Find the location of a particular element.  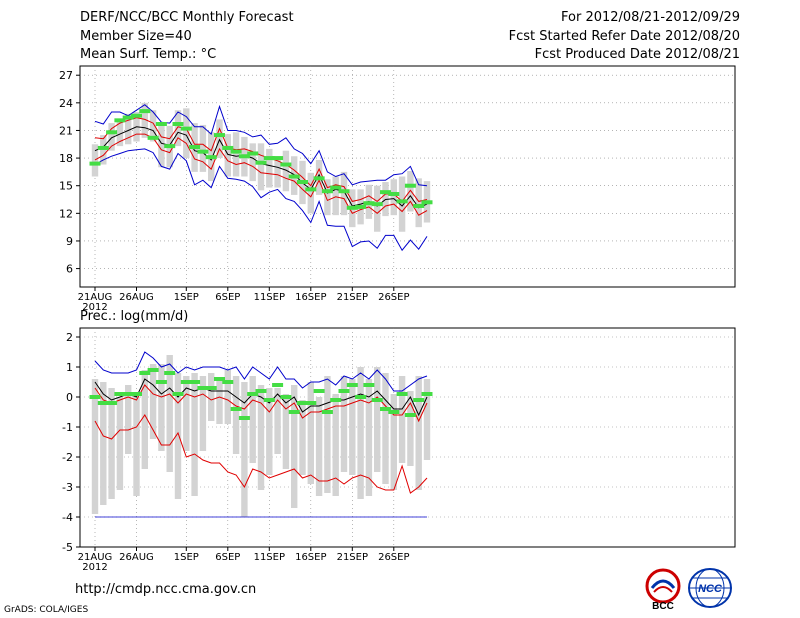

x-tick-label: 21SEP is located at coordinates (352, 557).